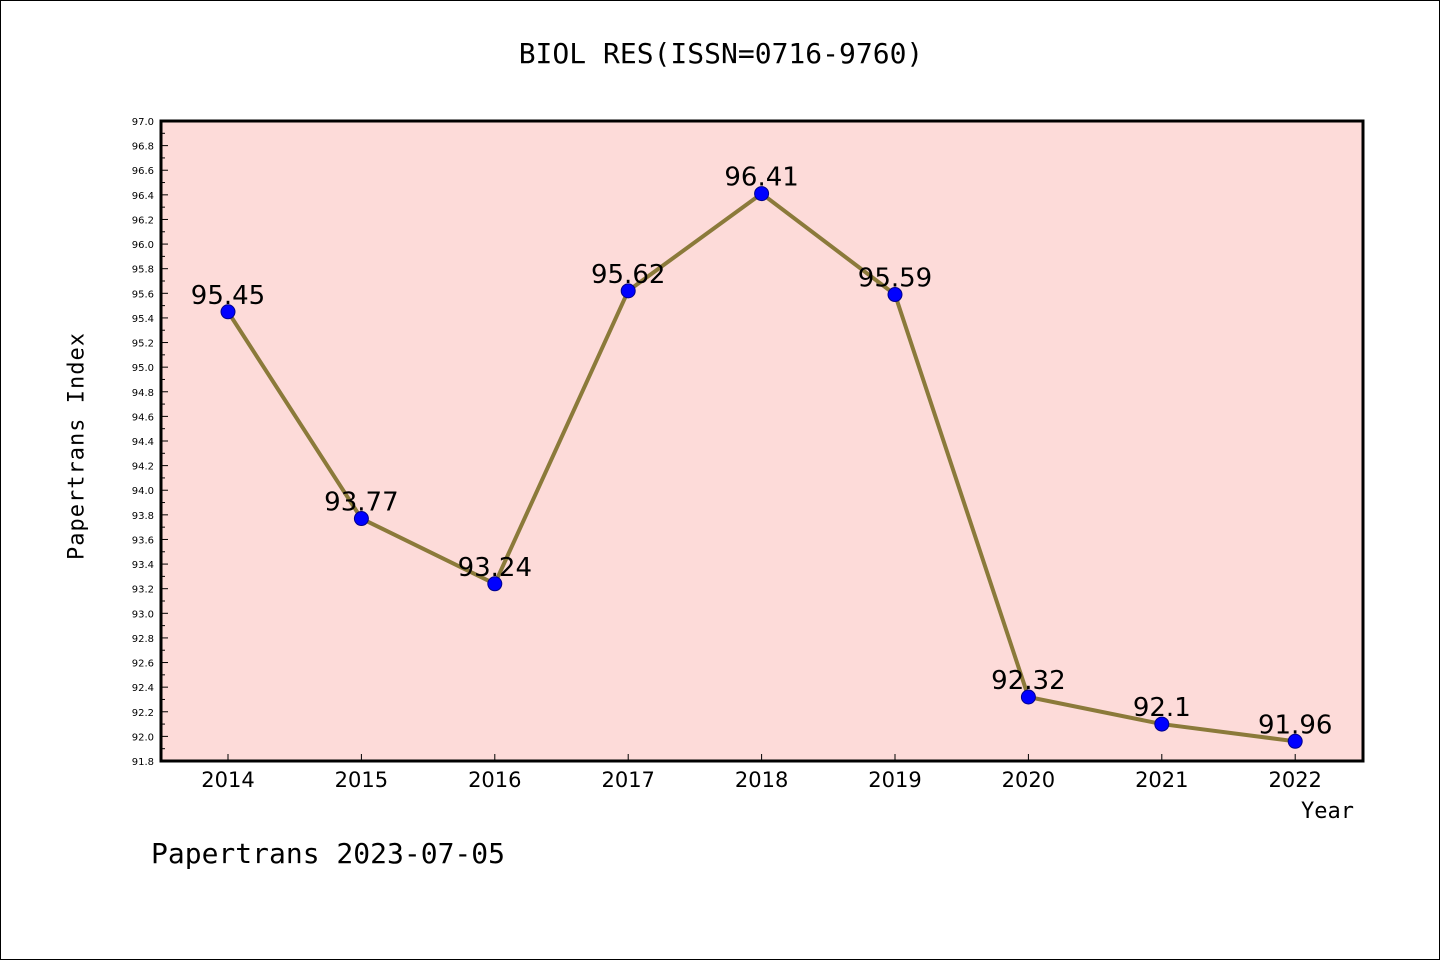  What do you see at coordinates (1028, 681) in the screenshot?
I see `data-label: 92.32` at bounding box center [1028, 681].